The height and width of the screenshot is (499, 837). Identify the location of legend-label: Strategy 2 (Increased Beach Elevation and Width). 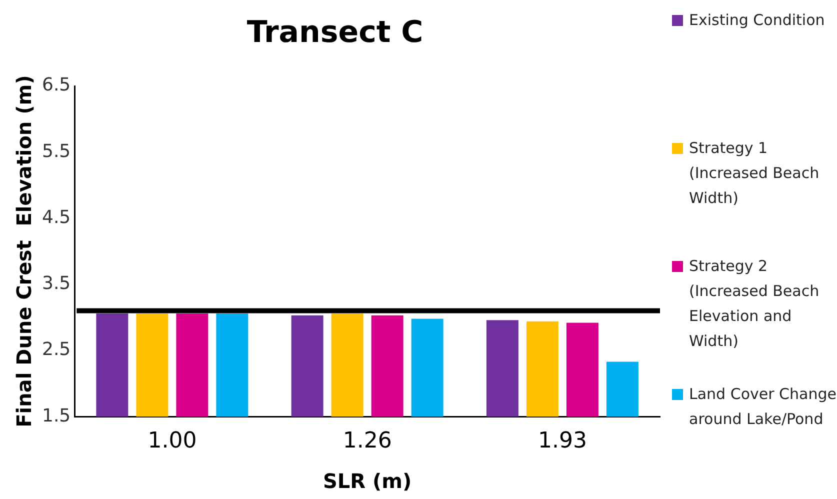
(754, 304).